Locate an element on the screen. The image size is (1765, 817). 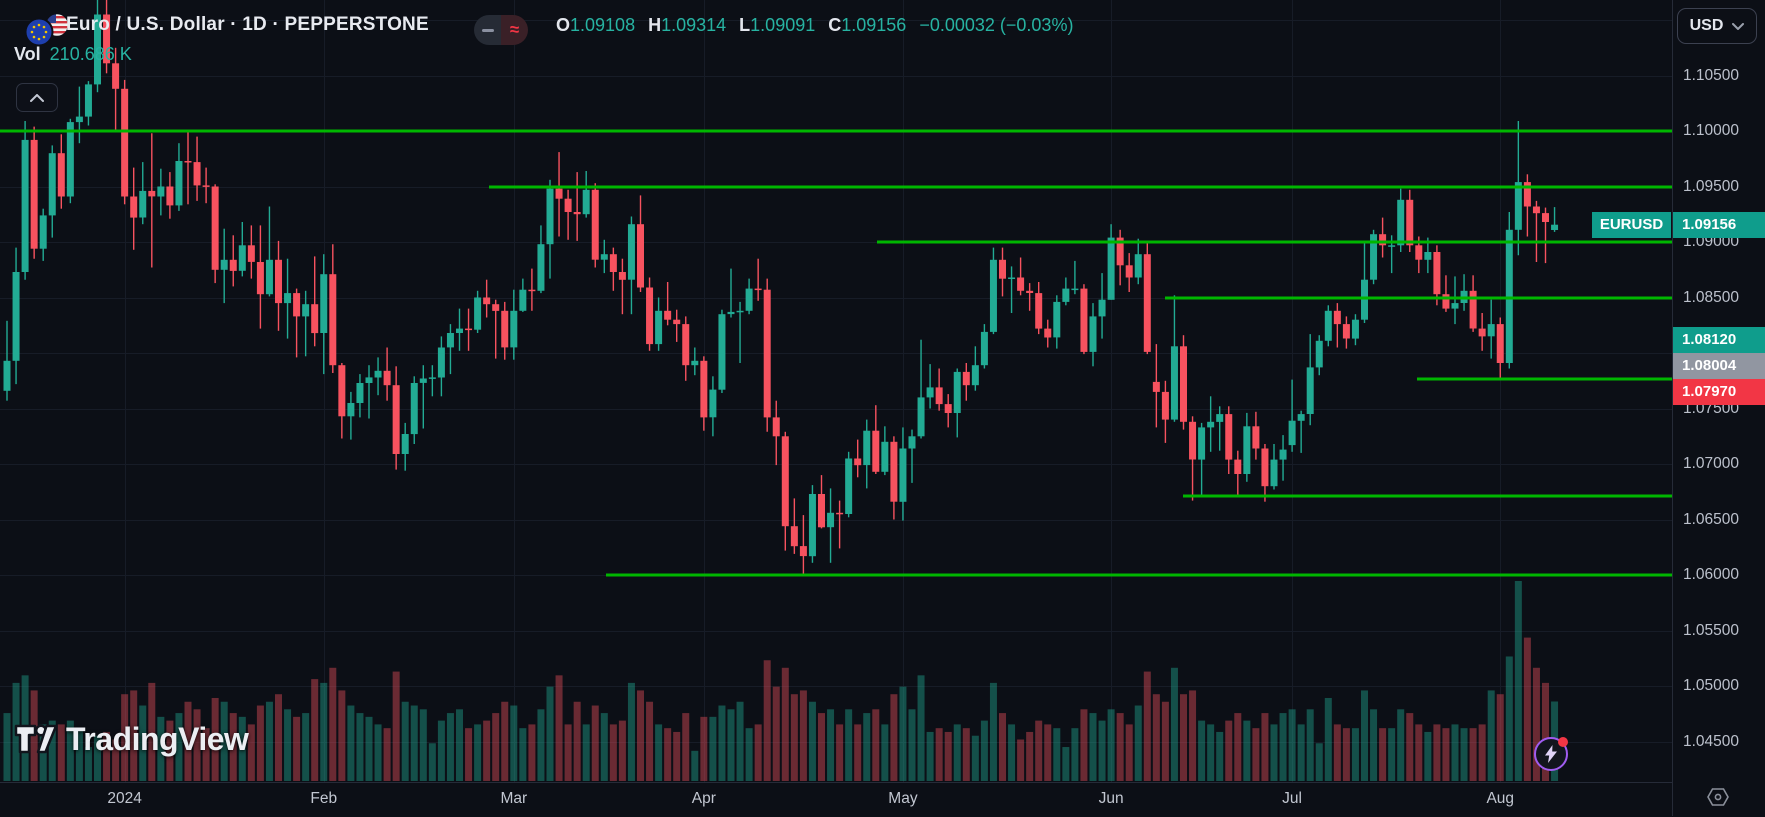
hidden-indicator-icon is located at coordinates (487, 30).